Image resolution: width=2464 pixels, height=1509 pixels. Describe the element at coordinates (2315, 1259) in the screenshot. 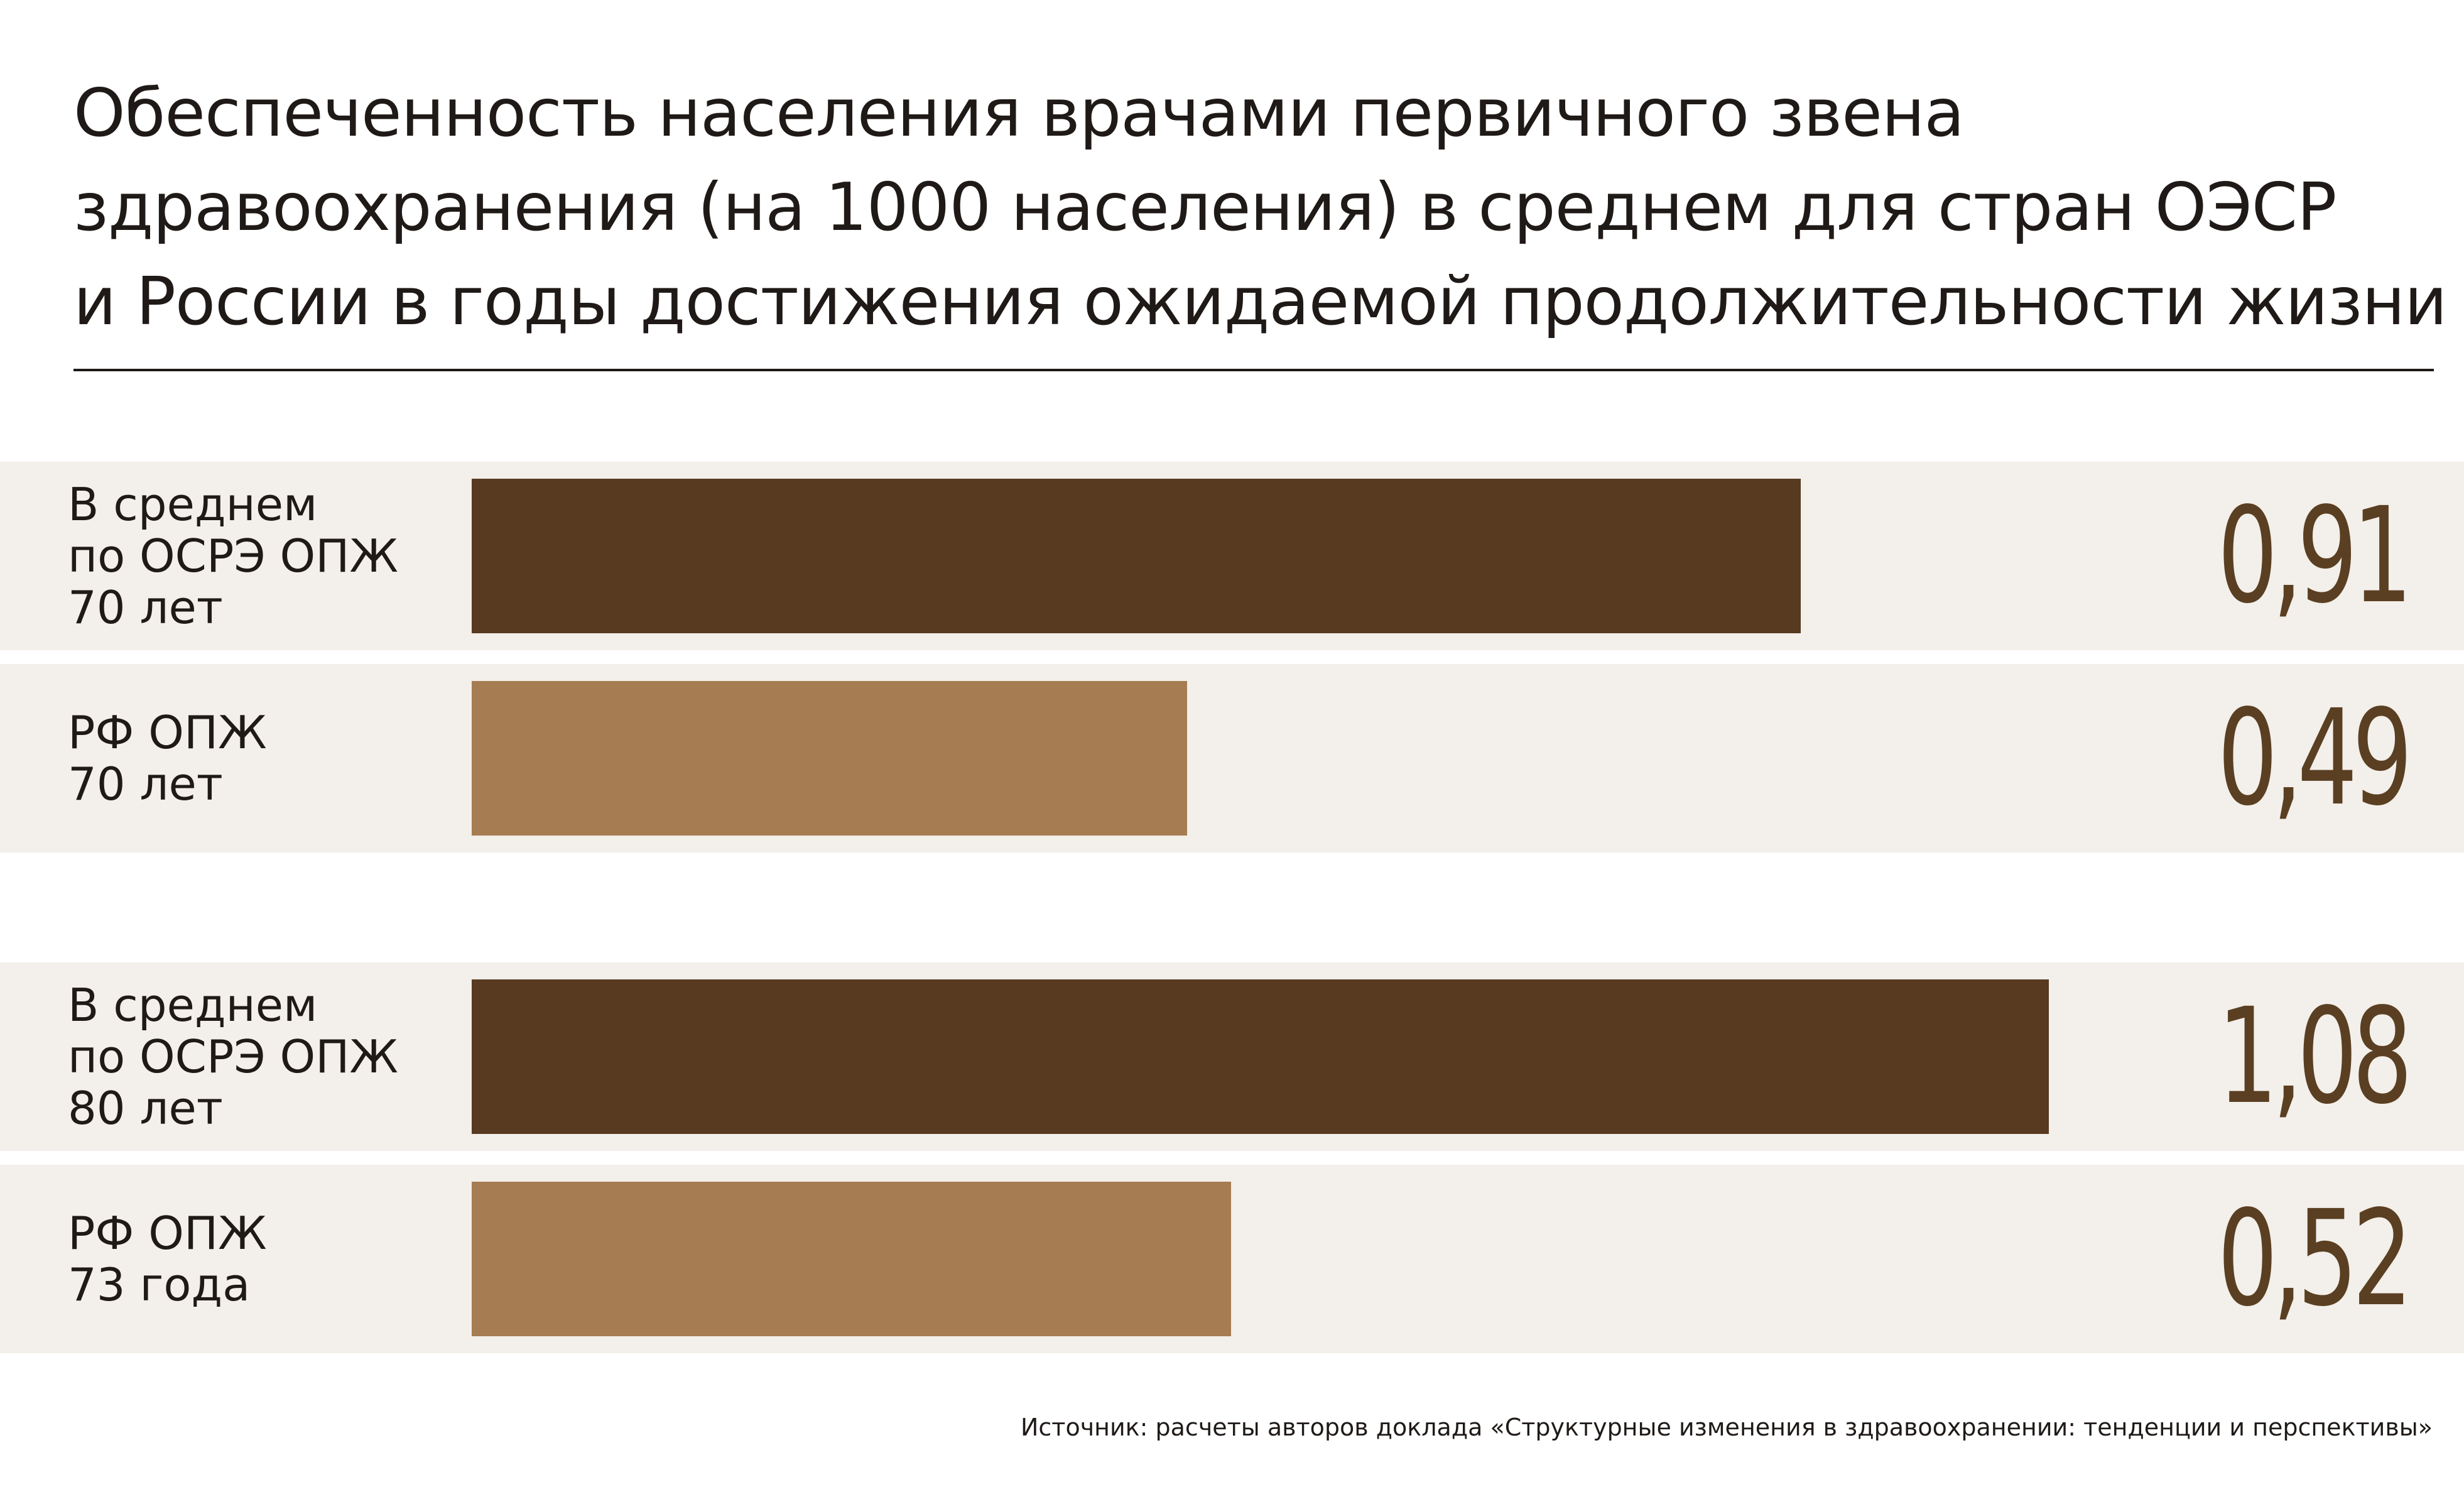

I see `bar-value-label: 0,52` at that location.